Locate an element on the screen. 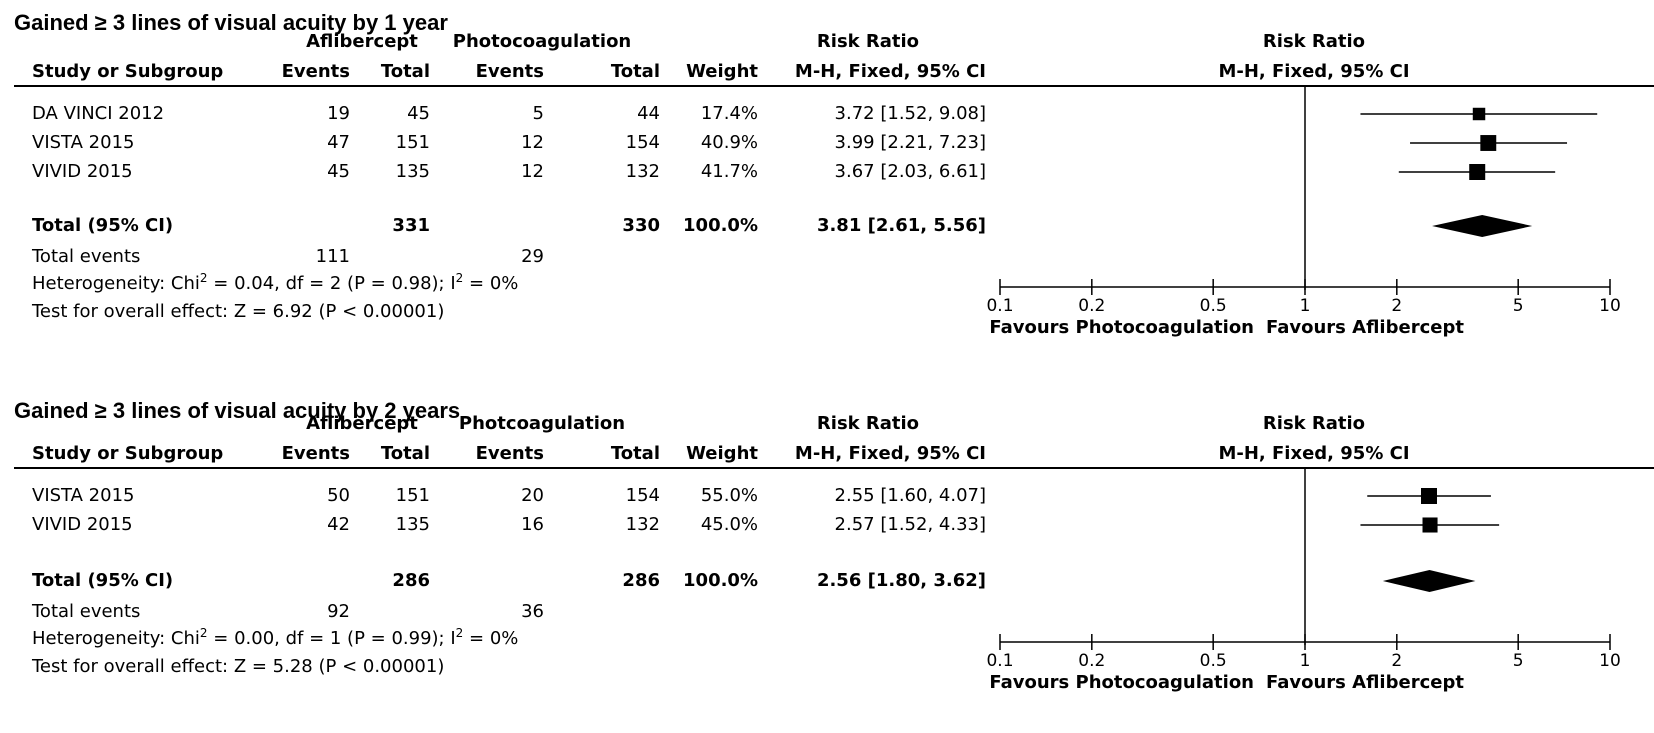  weight-cell: 45.0% is located at coordinates (729, 524).